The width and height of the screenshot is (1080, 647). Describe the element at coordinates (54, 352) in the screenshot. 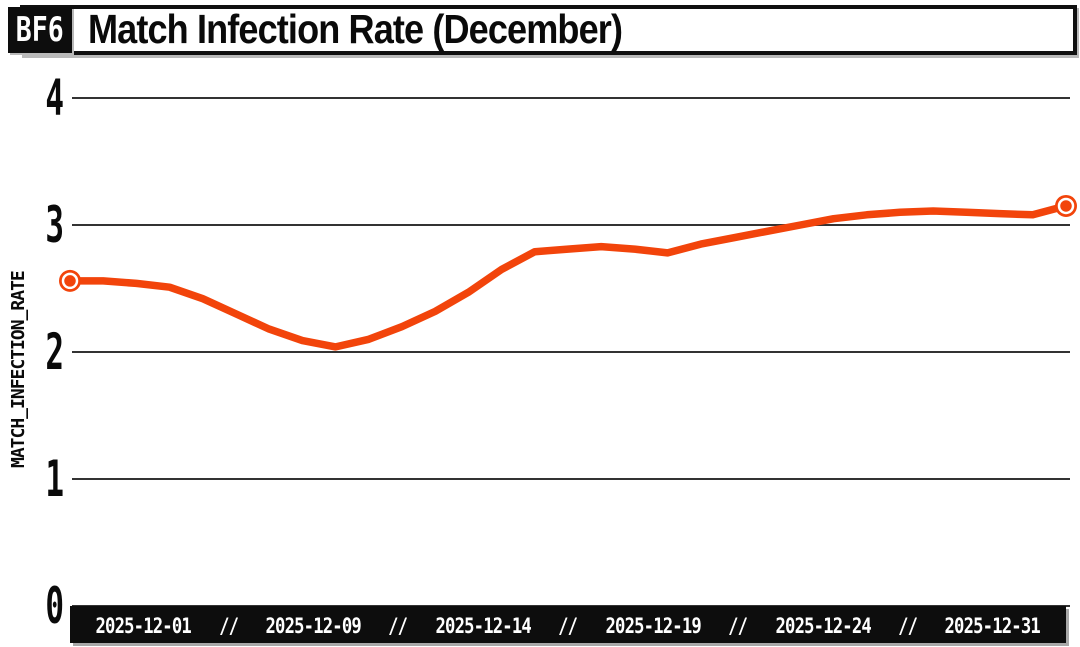

I see `y-tick-label: 2` at that location.